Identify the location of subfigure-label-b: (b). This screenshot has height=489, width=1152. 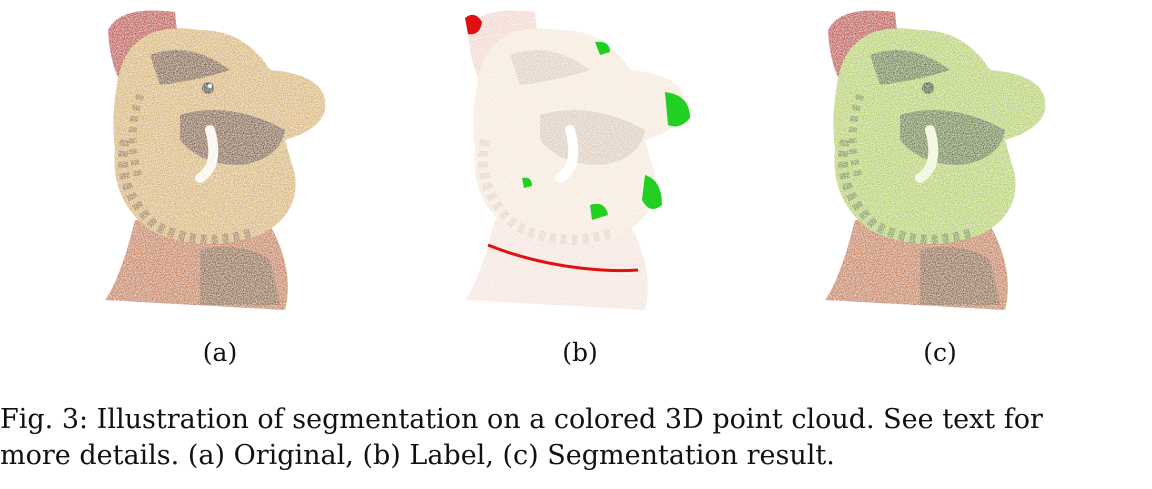
(580, 352).